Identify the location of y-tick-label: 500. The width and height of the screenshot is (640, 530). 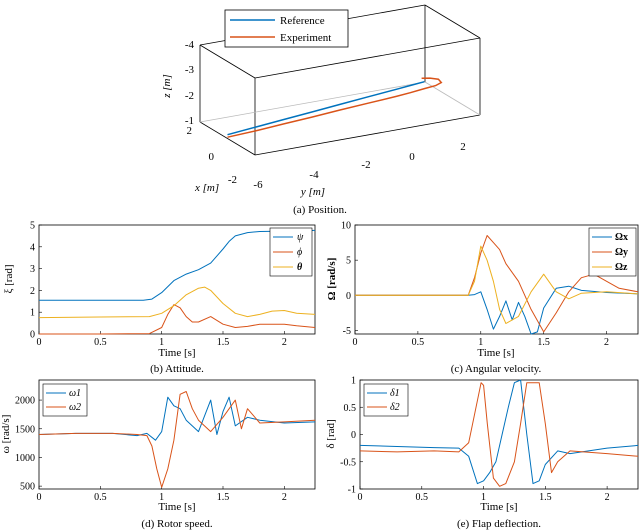
(27, 487).